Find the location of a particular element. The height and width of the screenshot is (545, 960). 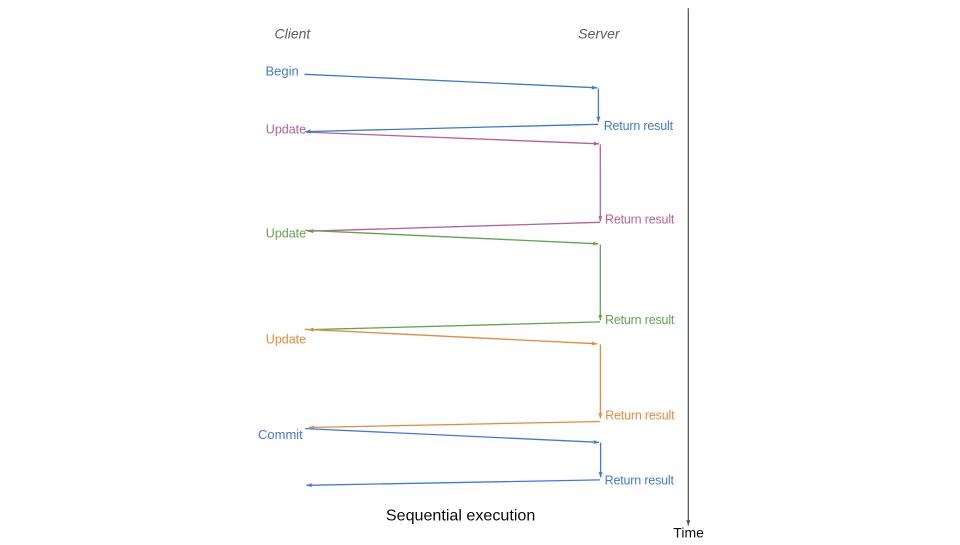

svg-text: Server is located at coordinates (599, 34).